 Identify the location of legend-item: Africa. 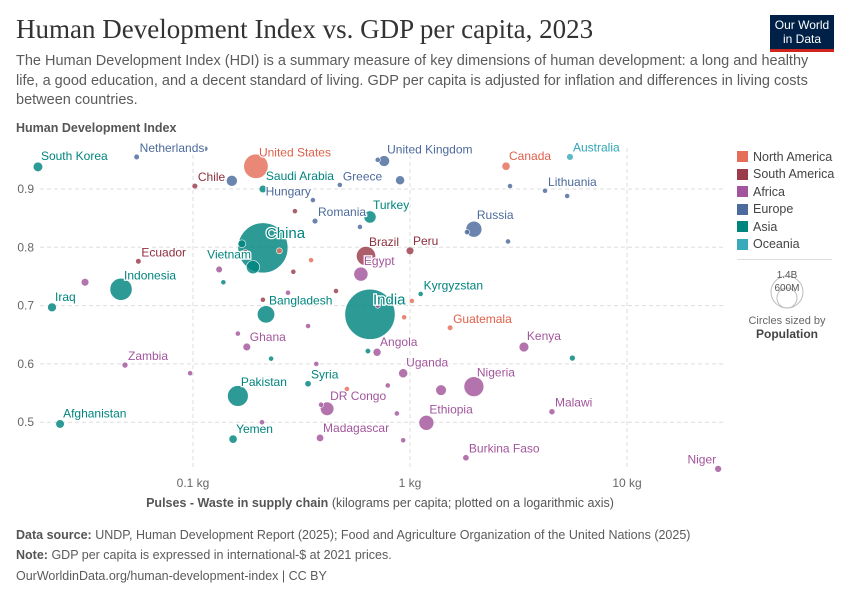
(785, 192).